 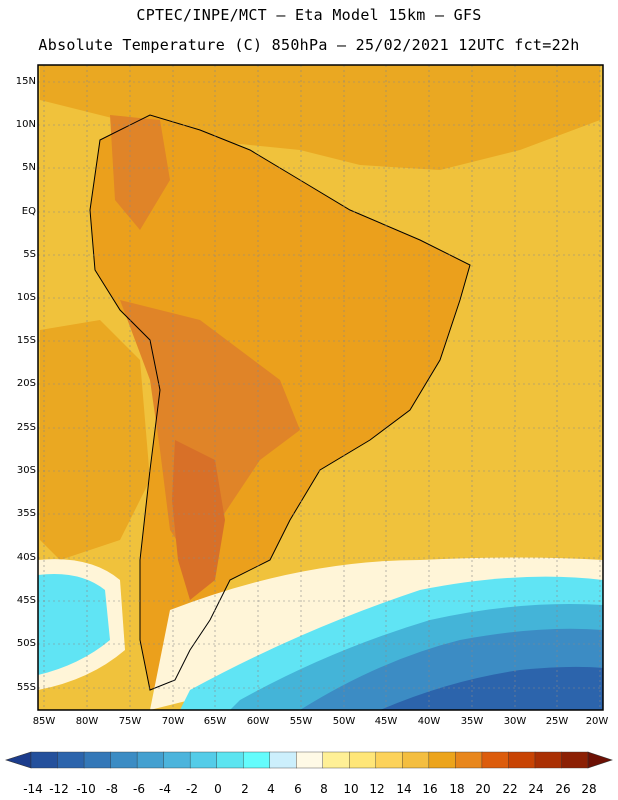 I want to click on colorbar-label: -10, so click(x=86, y=789).